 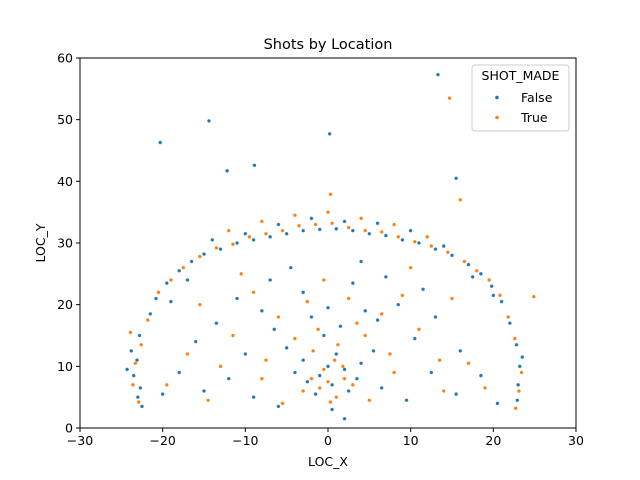 What do you see at coordinates (65, 304) in the screenshot?
I see `y-tick-label: 20` at bounding box center [65, 304].